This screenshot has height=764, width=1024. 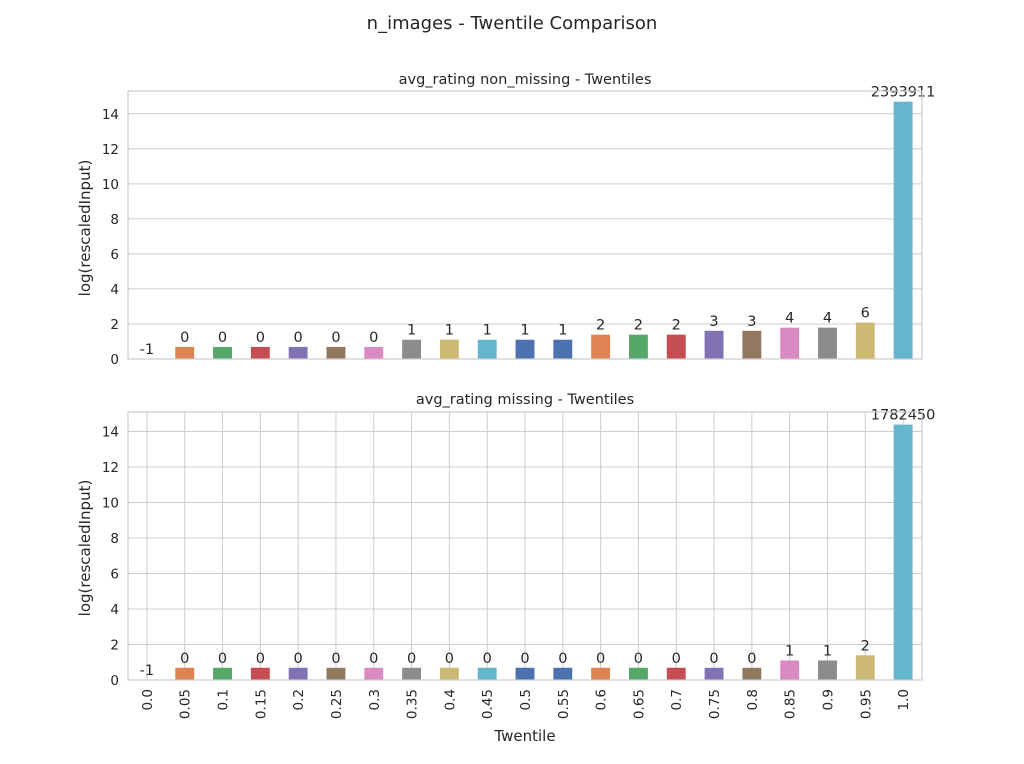 I want to click on bar-value-label: -1, so click(x=147, y=671).